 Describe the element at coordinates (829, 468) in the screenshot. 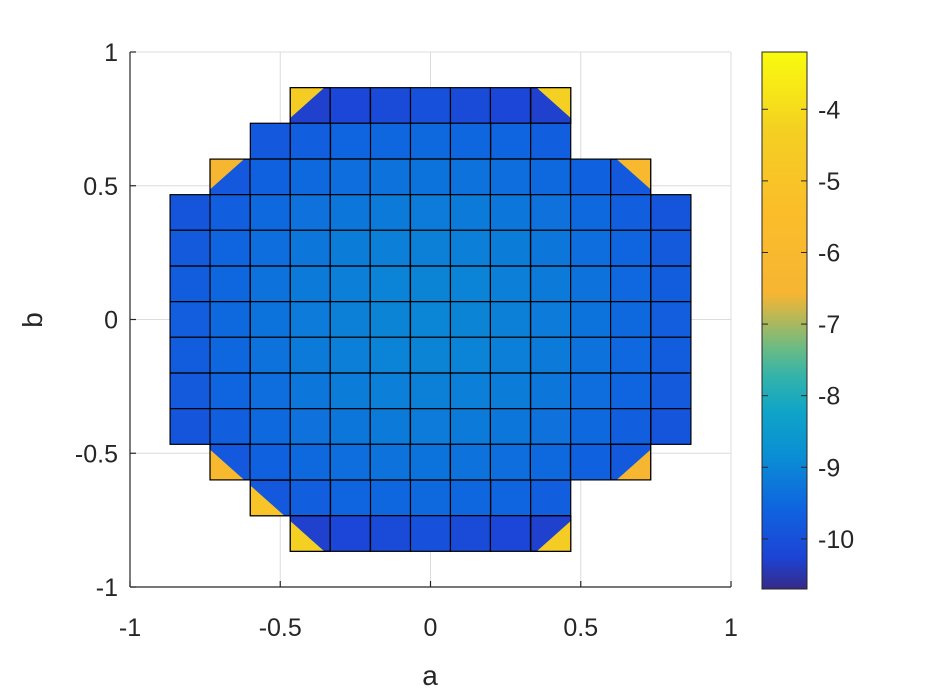

I see `colorbar-tick-label: -9` at that location.